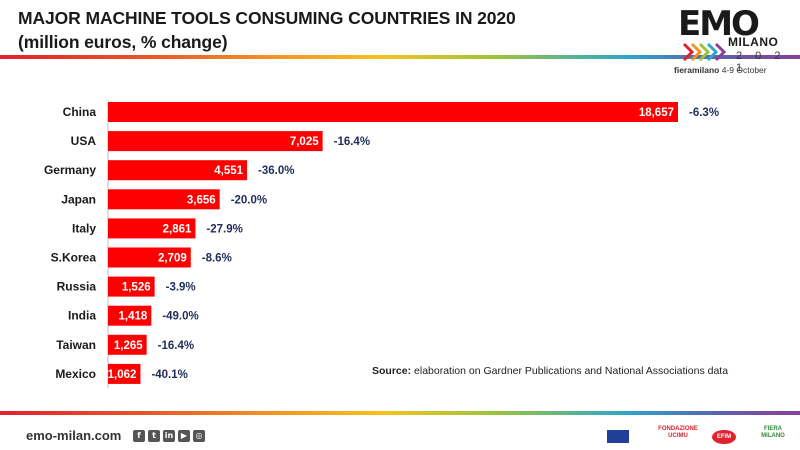 The width and height of the screenshot is (800, 450). Describe the element at coordinates (169, 375) in the screenshot. I see `change-label: -40.1%` at that location.